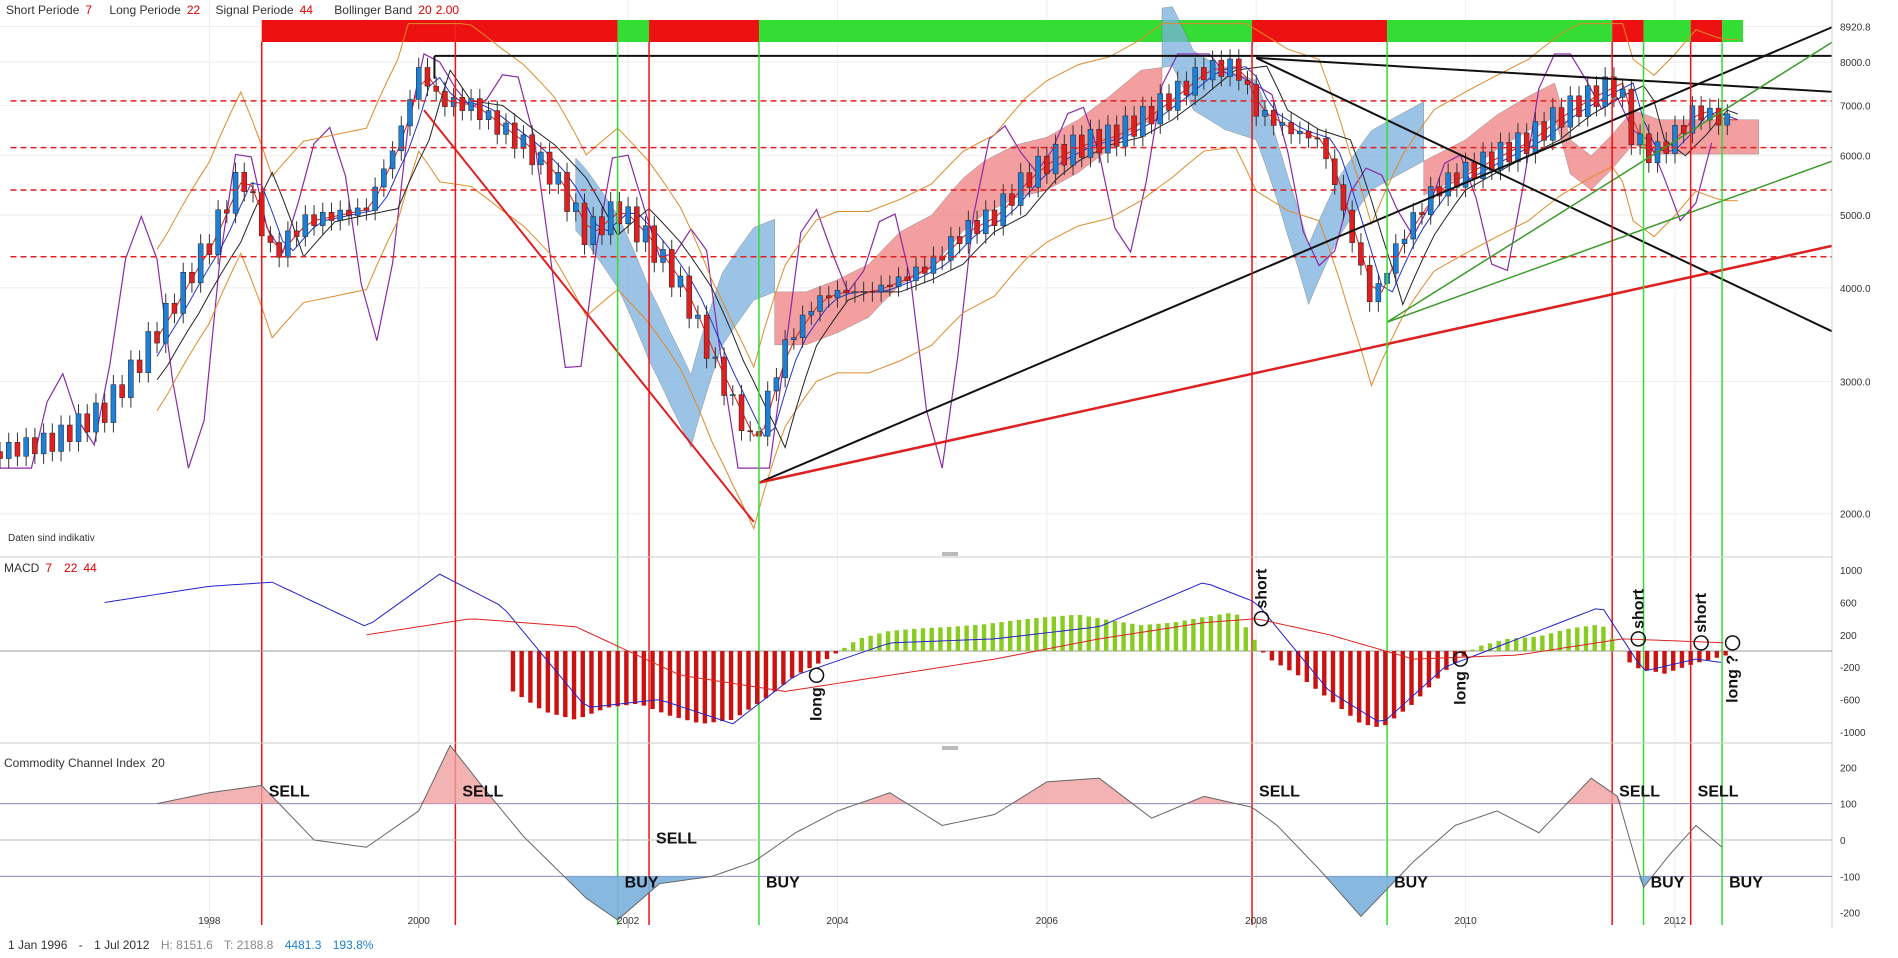  I want to click on macd-tick-label: -600, so click(1850, 701).